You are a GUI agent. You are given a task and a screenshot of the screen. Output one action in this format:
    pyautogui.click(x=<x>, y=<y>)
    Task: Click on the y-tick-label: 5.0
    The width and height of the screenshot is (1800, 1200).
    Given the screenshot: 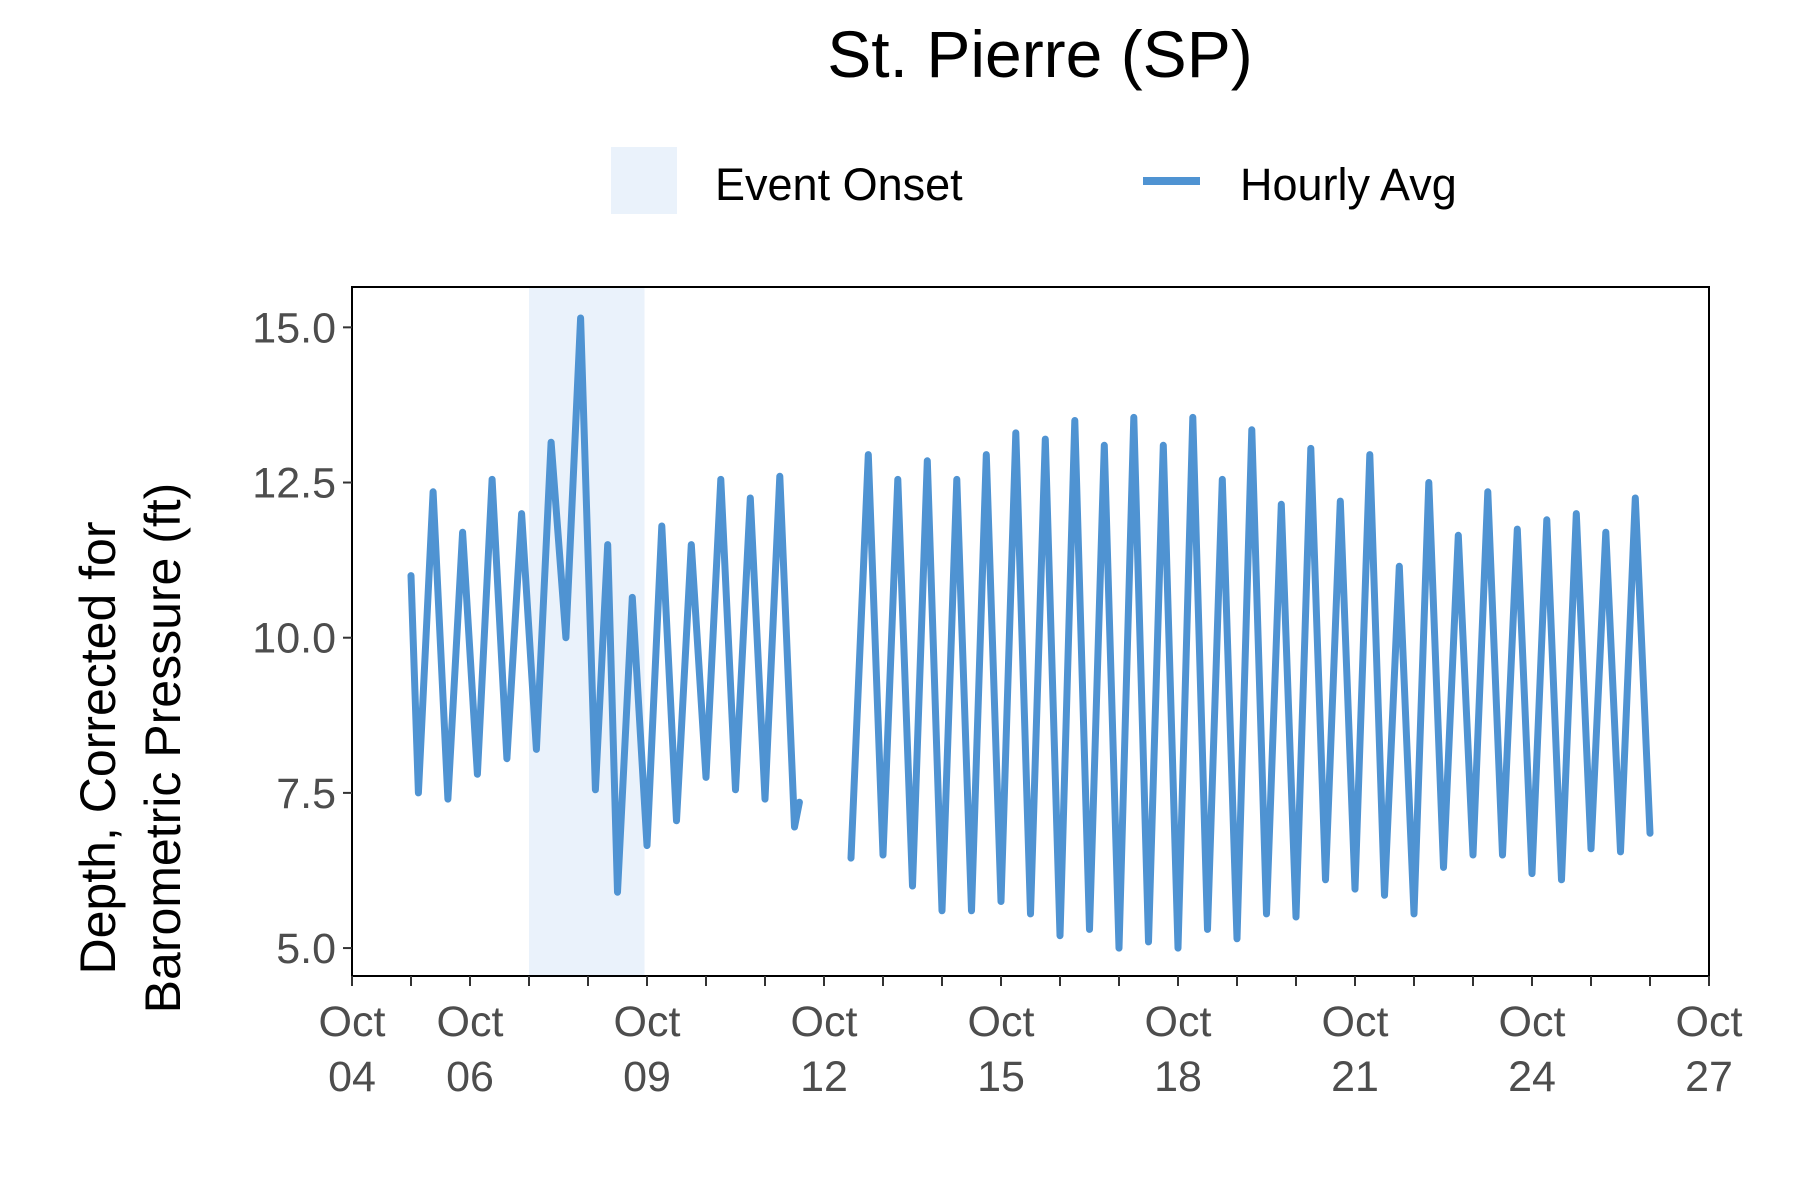 What is the action you would take?
    pyautogui.click(x=306, y=949)
    